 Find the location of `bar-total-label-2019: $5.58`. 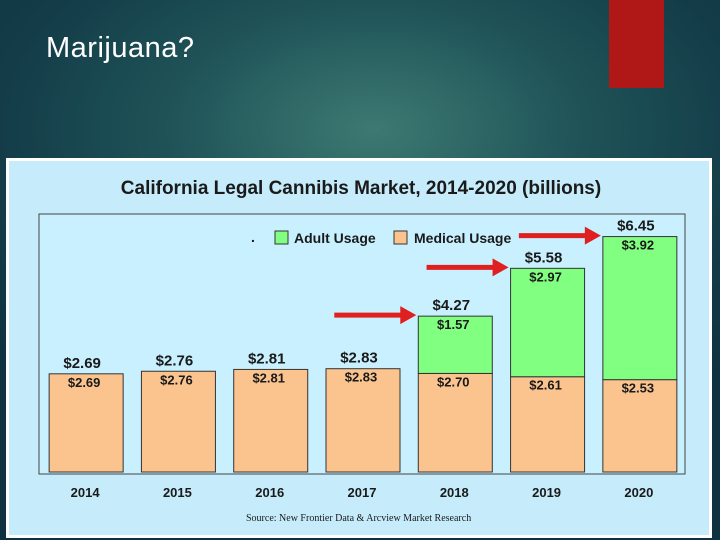

bar-total-label-2019: $5.58 is located at coordinates (544, 257).